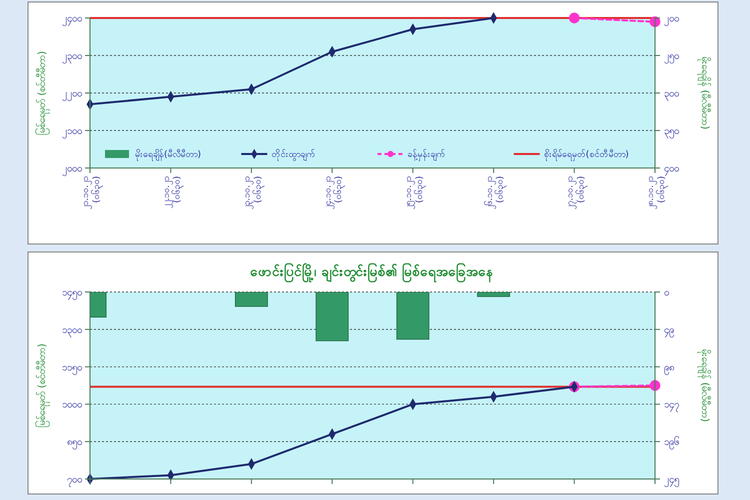 The height and width of the screenshot is (500, 750). What do you see at coordinates (72, 294) in the screenshot?
I see `y-tick-label: ၁၄၅၀` at bounding box center [72, 294].